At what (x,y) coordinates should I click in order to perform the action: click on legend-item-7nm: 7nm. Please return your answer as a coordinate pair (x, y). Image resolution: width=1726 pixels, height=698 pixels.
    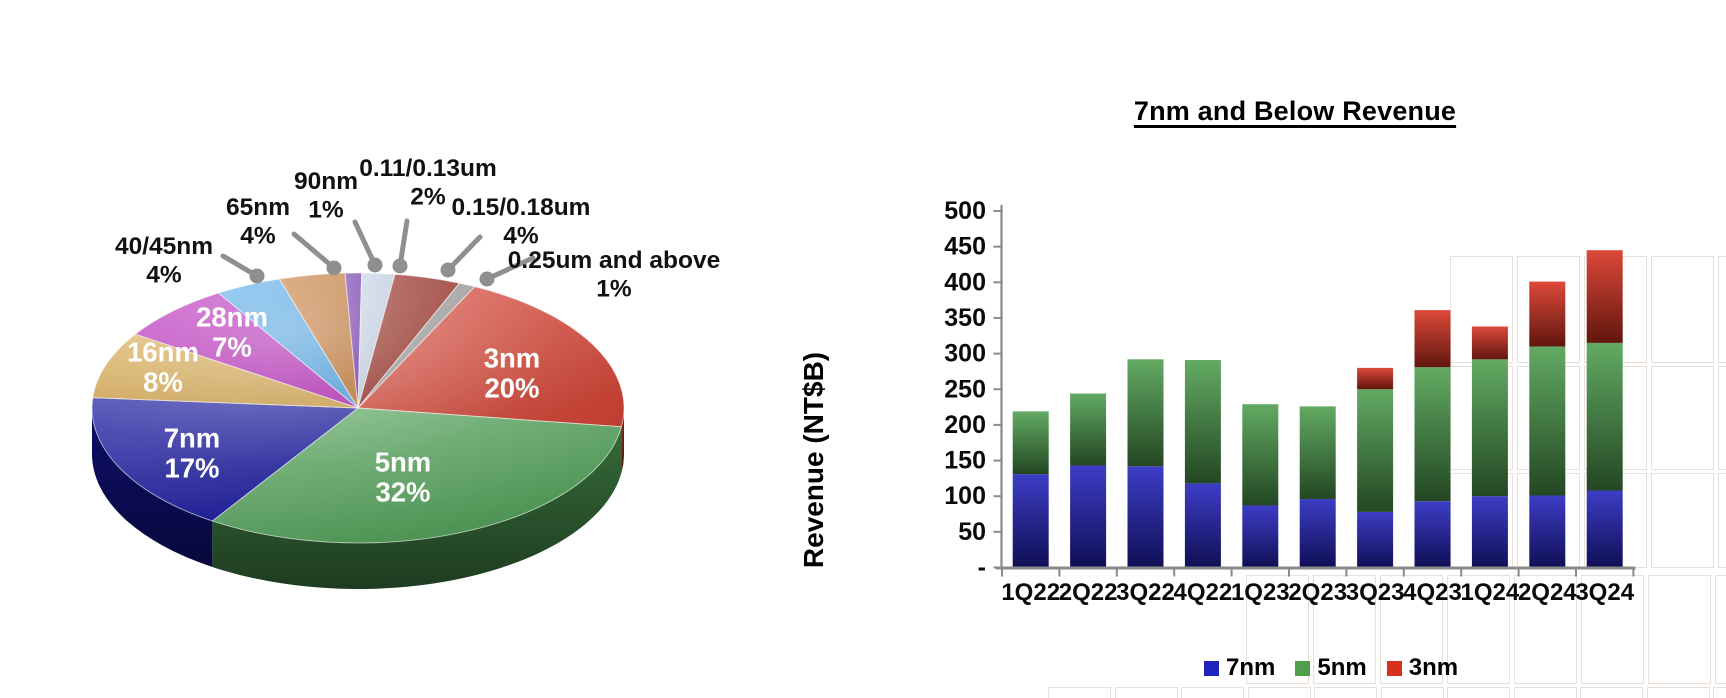
    Looking at the image, I should click on (1239, 668).